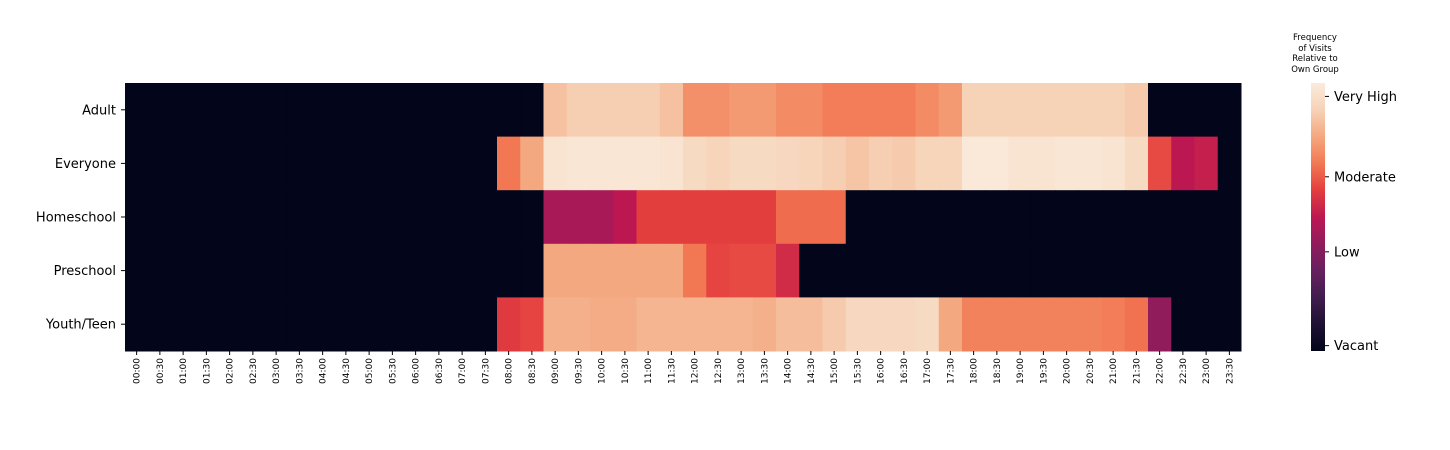  I want to click on column-label: 19:30, so click(1044, 371).